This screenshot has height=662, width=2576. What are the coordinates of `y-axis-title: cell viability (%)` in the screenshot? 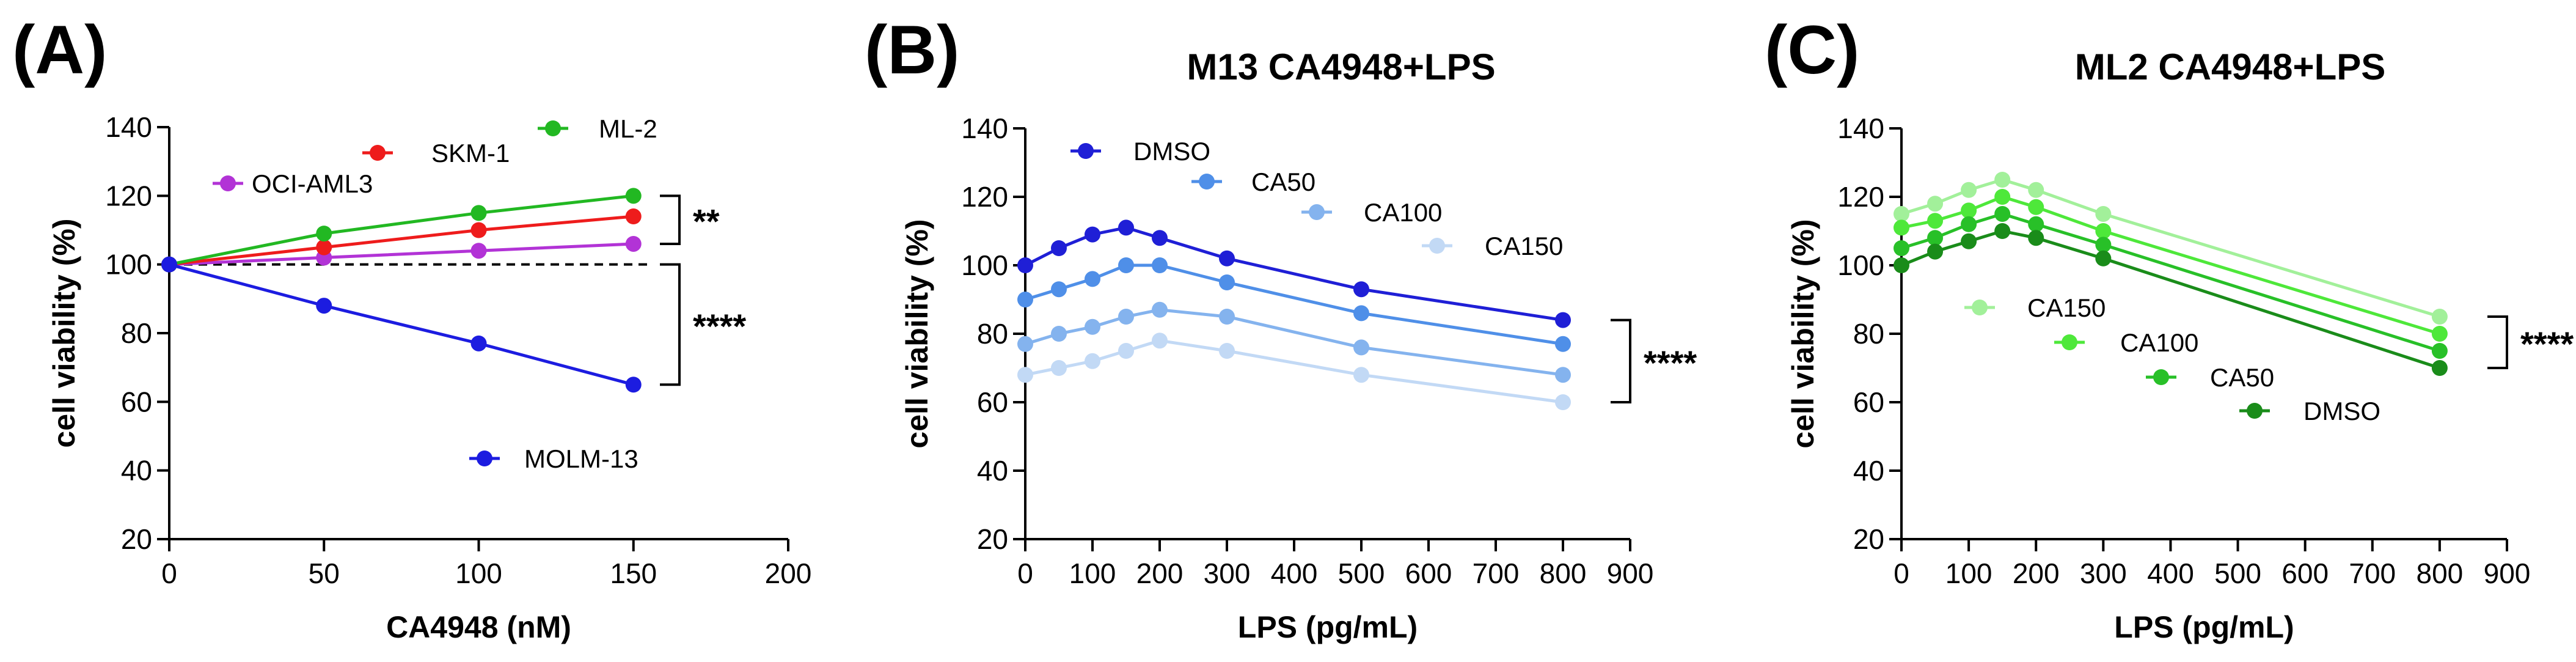 It's located at (1803, 334).